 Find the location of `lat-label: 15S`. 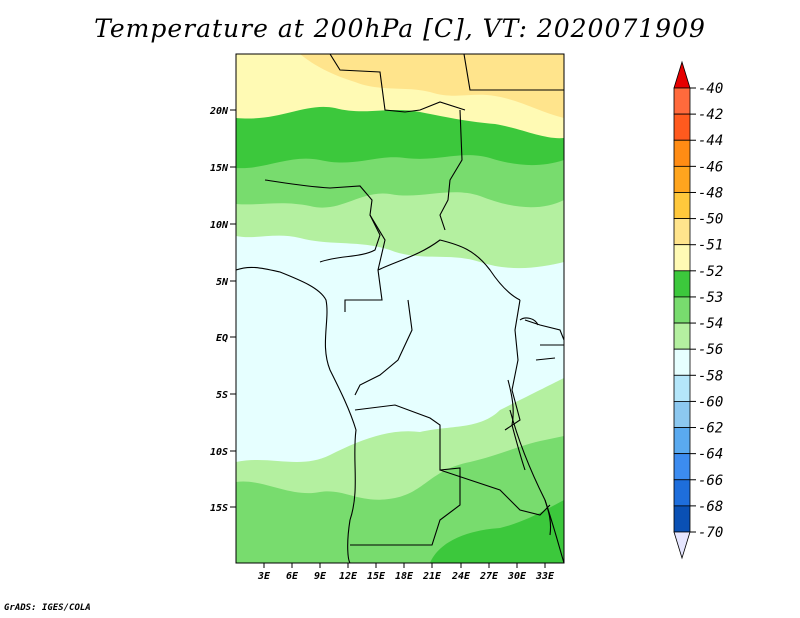

lat-label: 15S is located at coordinates (219, 508).